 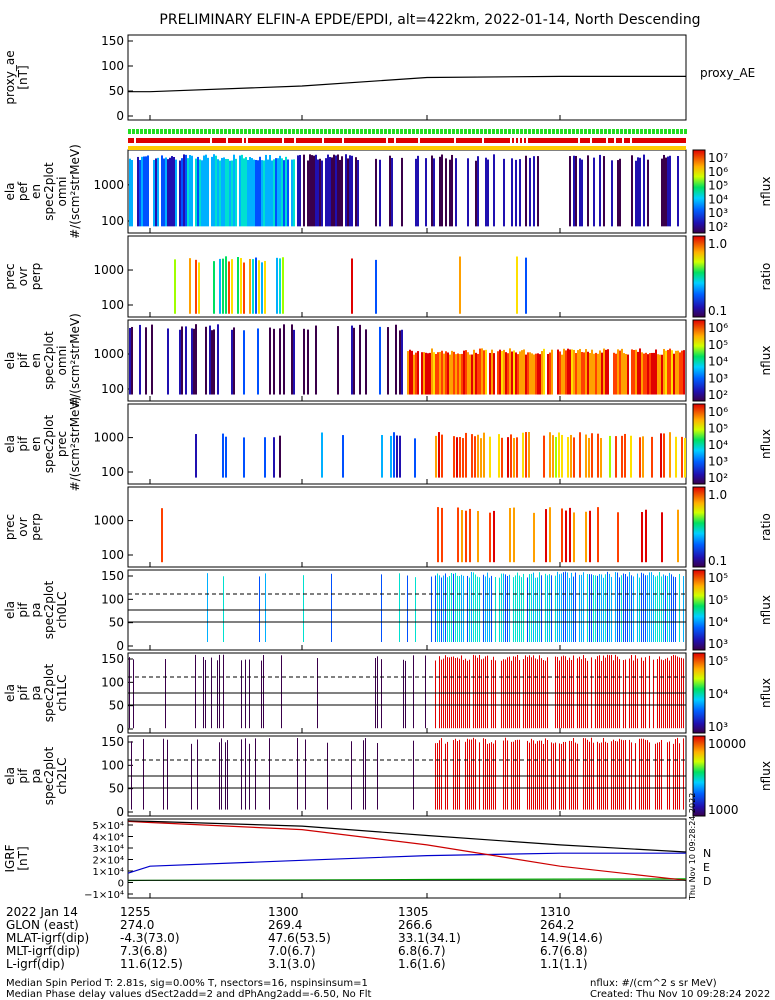 I want to click on y-tick-label: 50, so click(x=116, y=91).